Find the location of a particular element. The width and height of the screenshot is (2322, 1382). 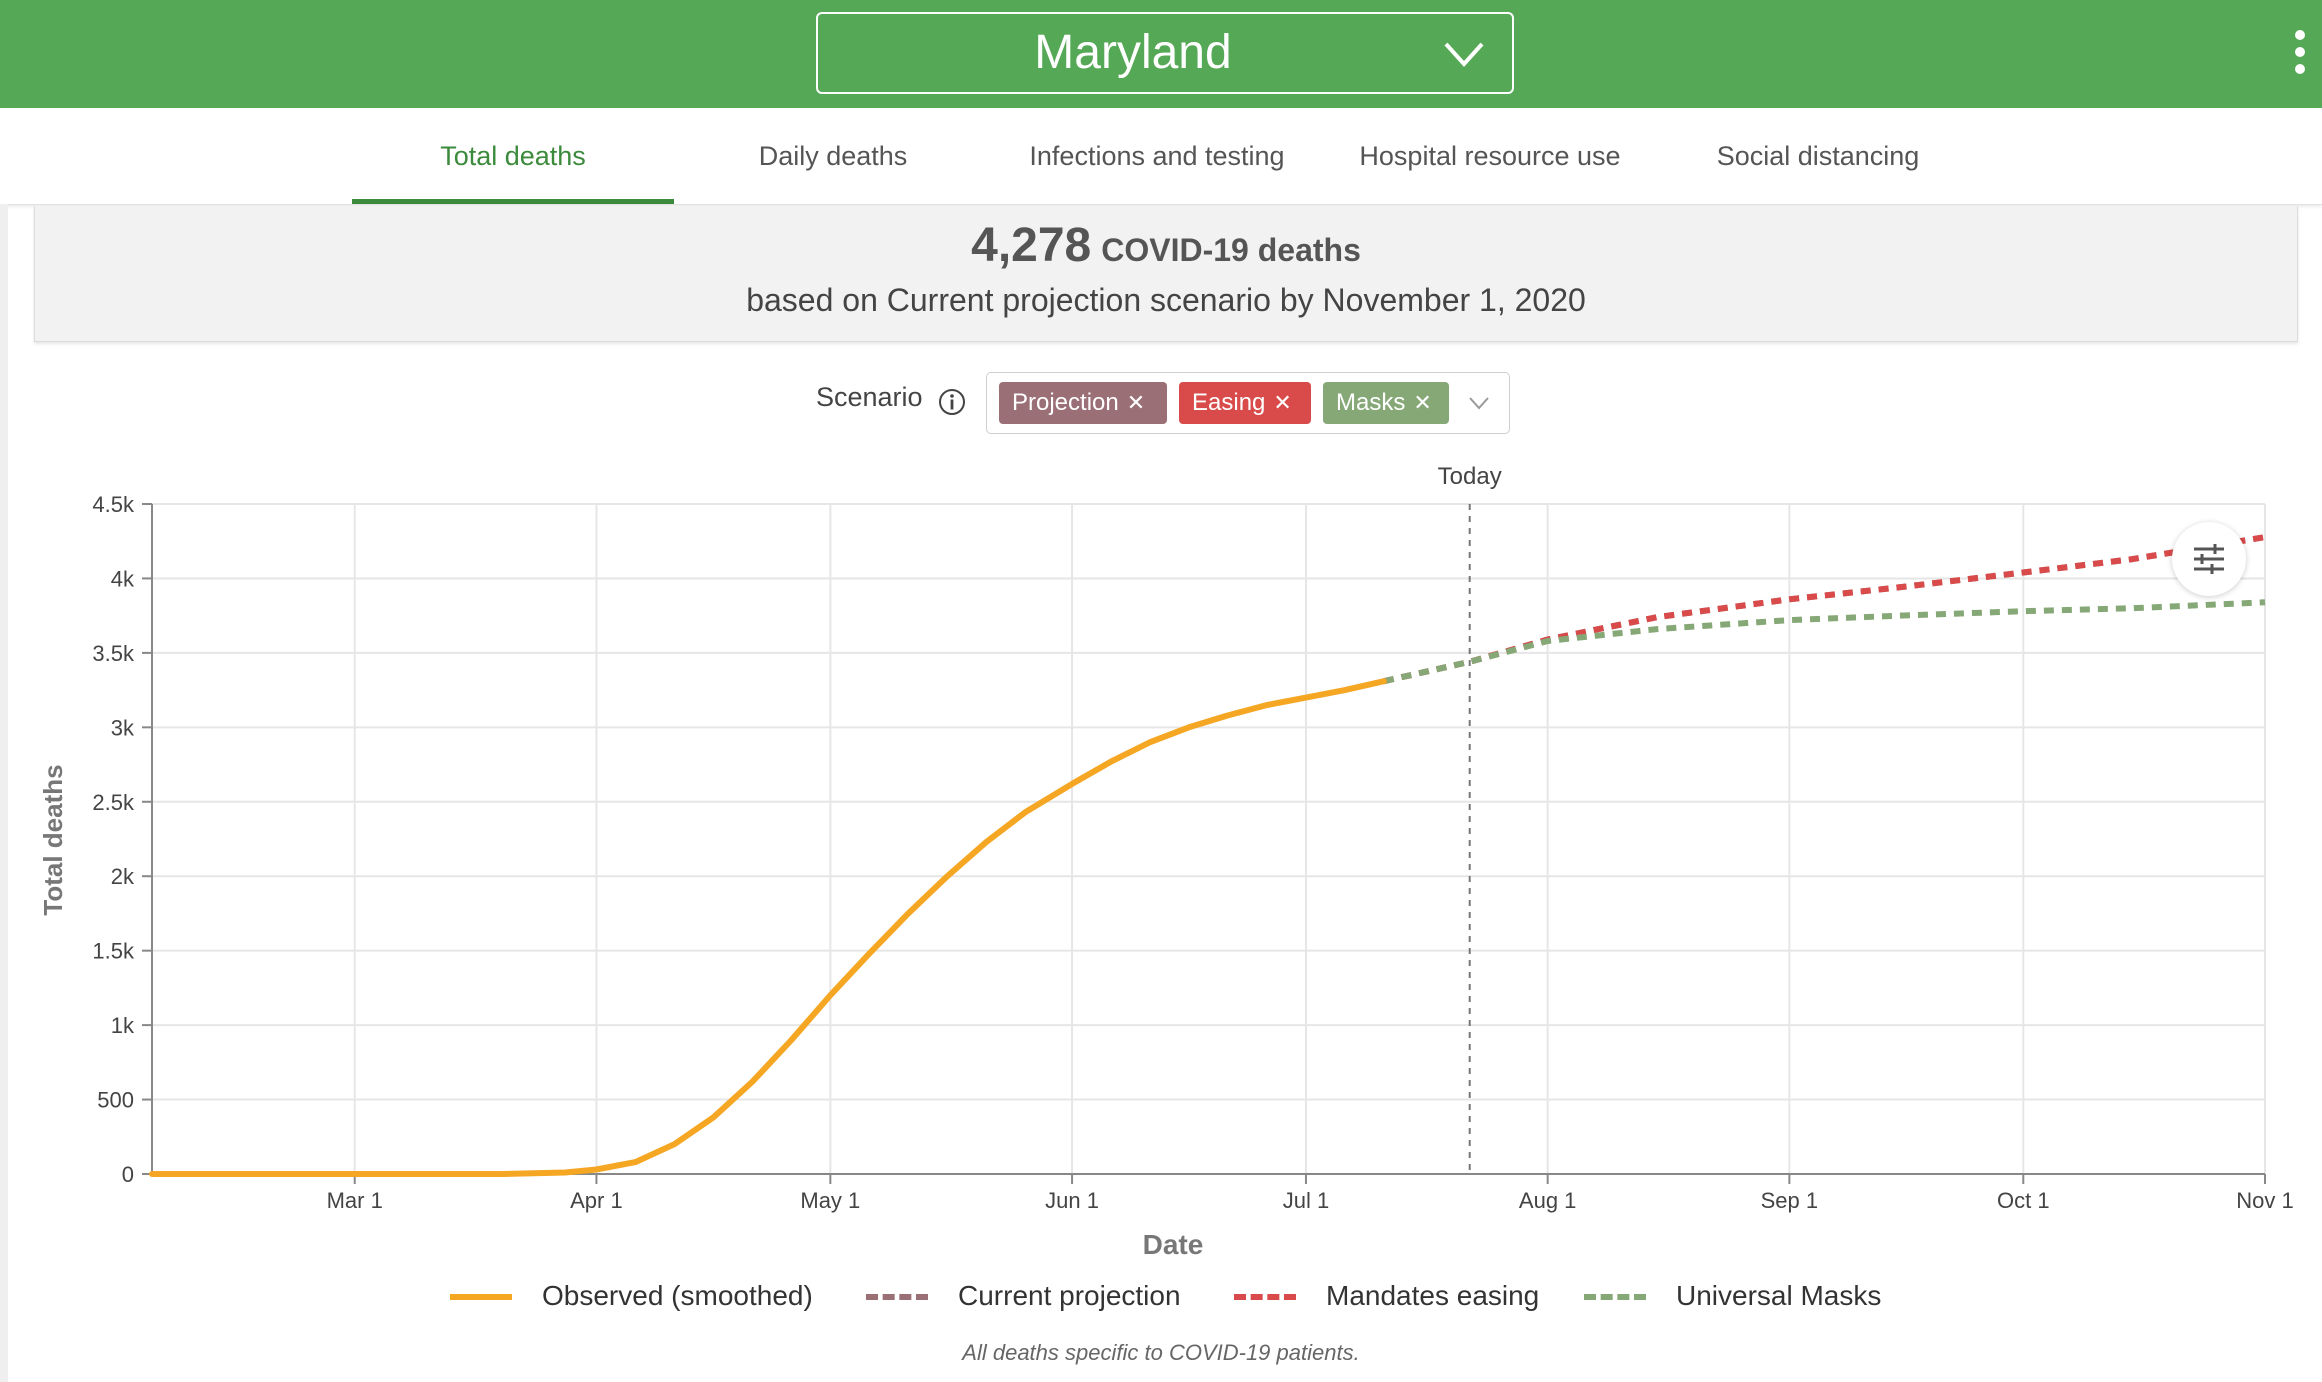

chart-settings-button is located at coordinates (2209, 559).